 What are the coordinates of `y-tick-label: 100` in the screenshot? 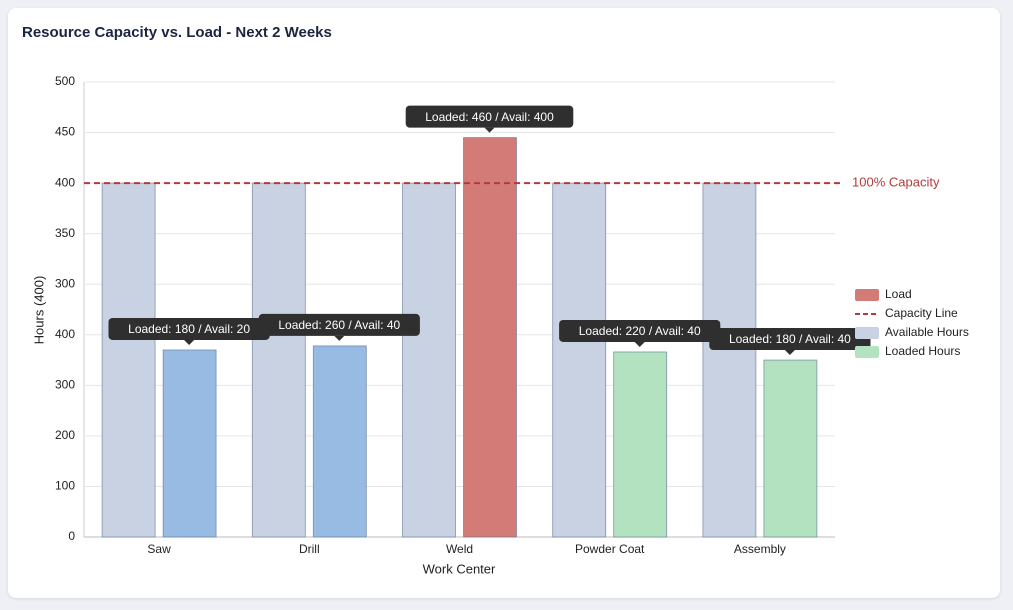 It's located at (65, 486).